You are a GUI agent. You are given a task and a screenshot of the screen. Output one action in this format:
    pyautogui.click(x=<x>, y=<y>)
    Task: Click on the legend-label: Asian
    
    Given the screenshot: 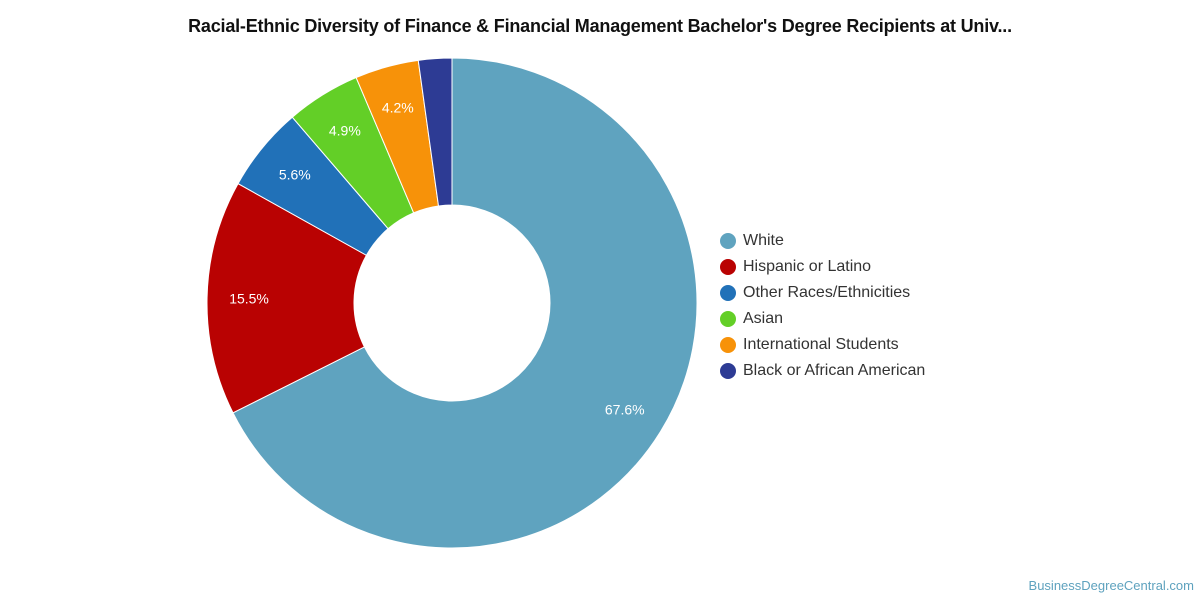 What is the action you would take?
    pyautogui.click(x=763, y=318)
    